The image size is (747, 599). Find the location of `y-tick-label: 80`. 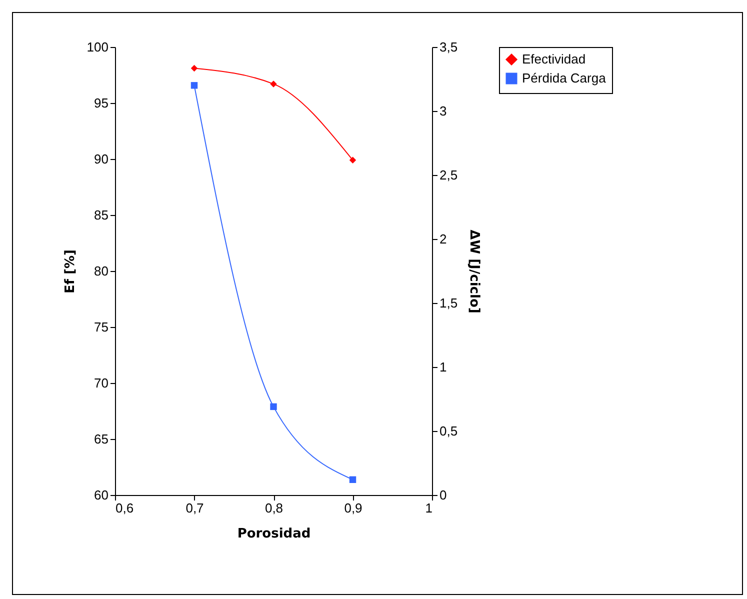

y-tick-label: 80 is located at coordinates (101, 271).